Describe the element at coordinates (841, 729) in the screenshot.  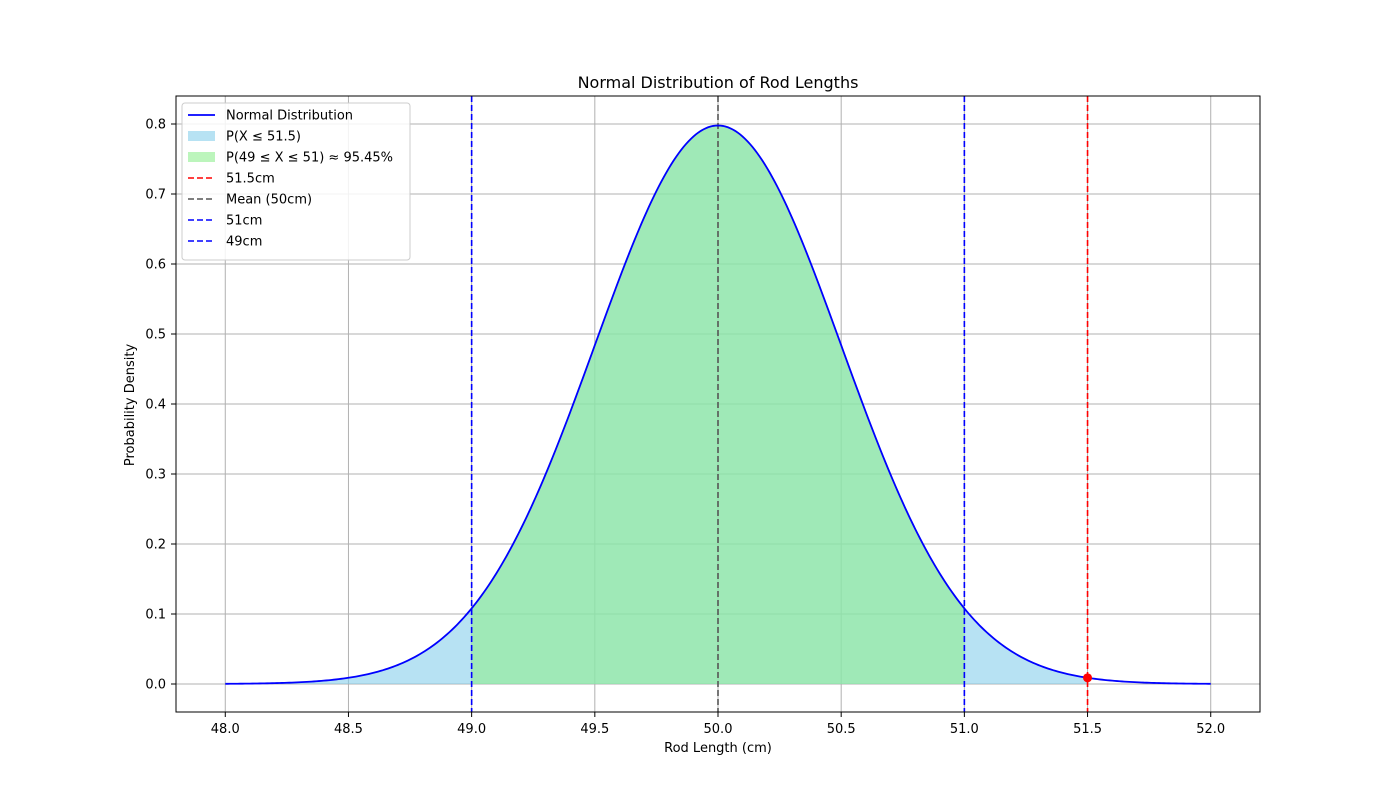
I see `x-tick-label: 50.5` at that location.